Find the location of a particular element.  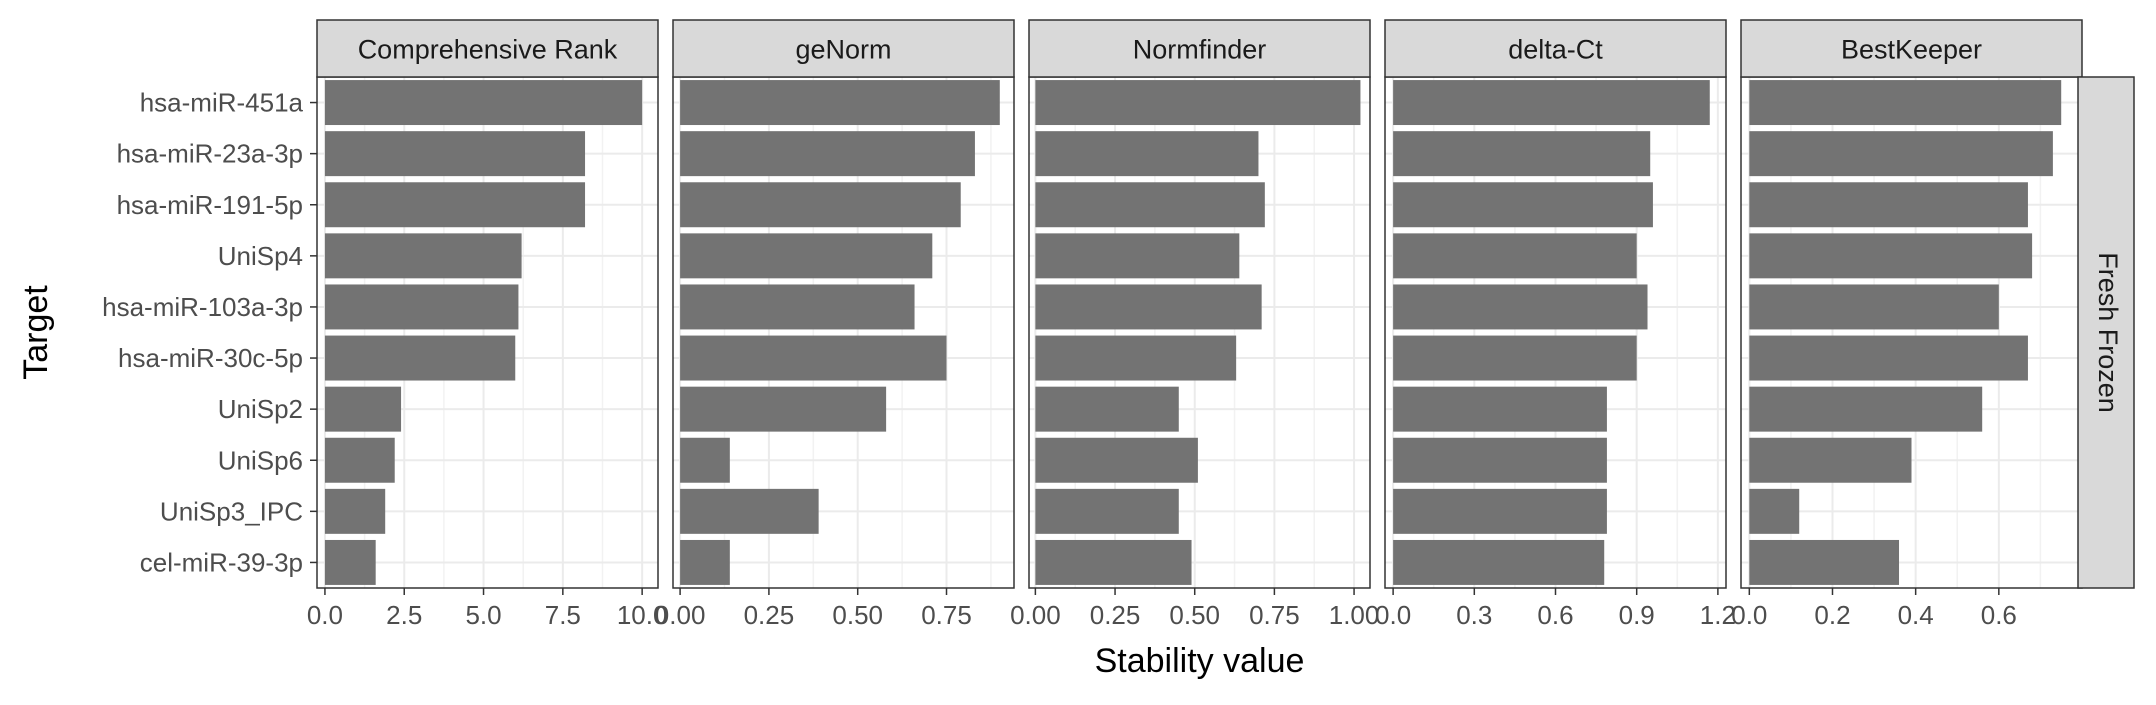

y-axis-title: Target is located at coordinates (36, 332).